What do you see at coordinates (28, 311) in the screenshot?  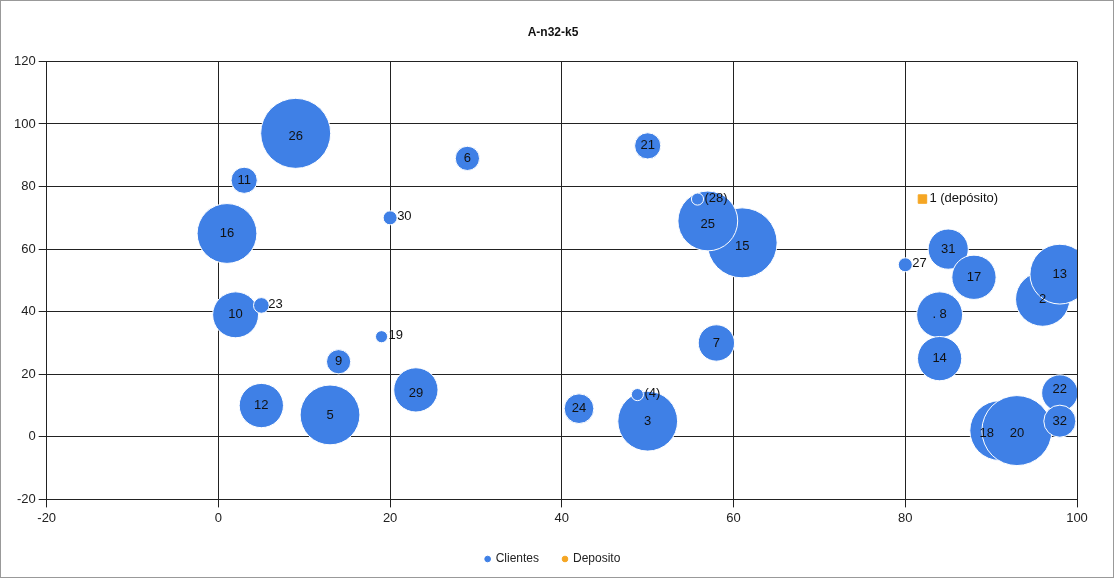 I see `y-tick-label: 40` at bounding box center [28, 311].